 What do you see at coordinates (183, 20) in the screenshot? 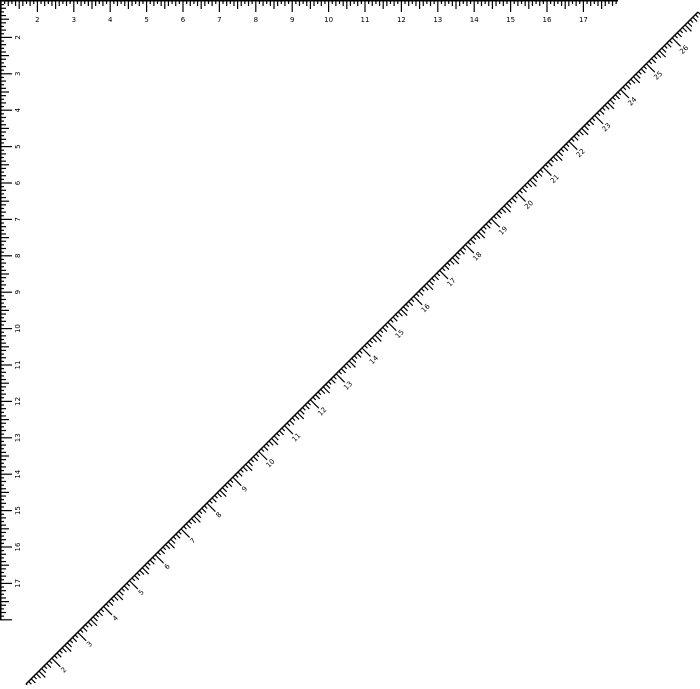
I see `top-ruler-label: 6` at bounding box center [183, 20].